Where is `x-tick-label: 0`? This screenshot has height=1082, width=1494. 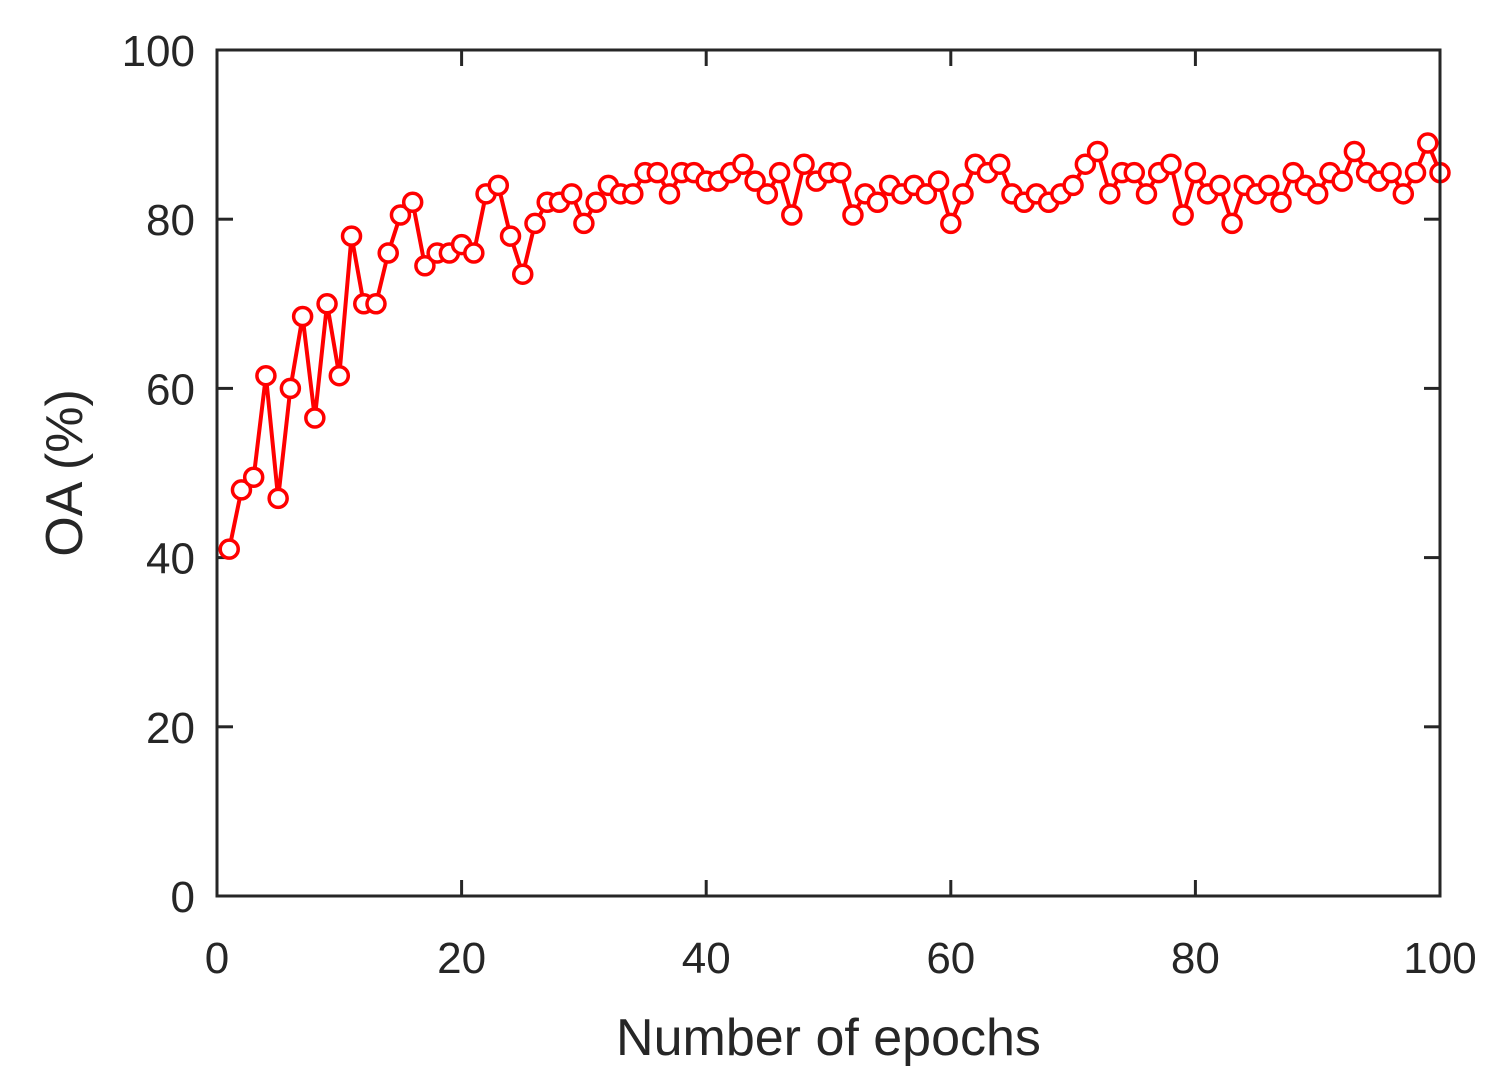
x-tick-label: 0 is located at coordinates (217, 958).